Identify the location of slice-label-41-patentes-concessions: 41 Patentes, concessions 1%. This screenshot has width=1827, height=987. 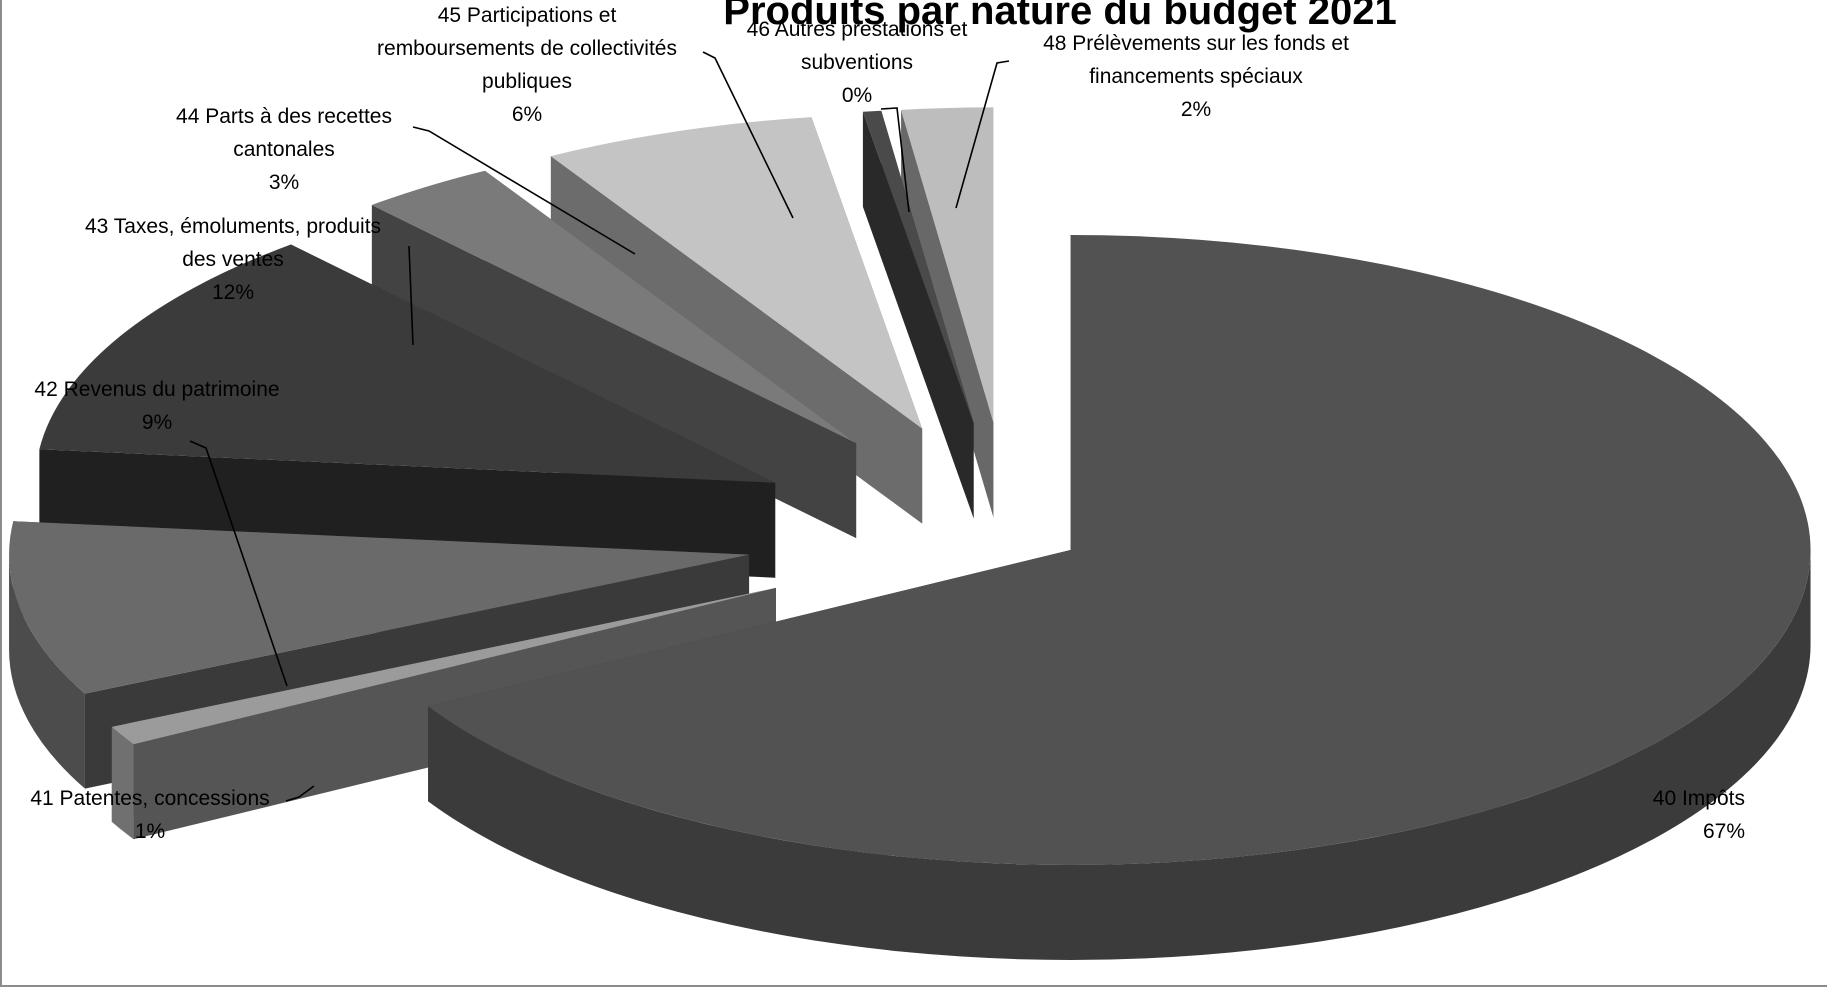
(149, 815).